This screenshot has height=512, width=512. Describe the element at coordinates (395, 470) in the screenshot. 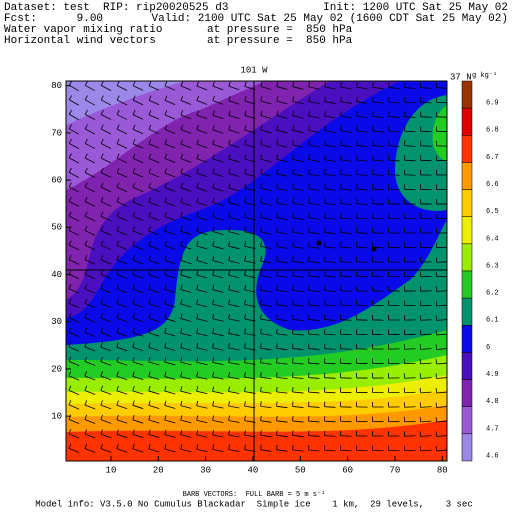

I see `x-tick-label: 70` at that location.